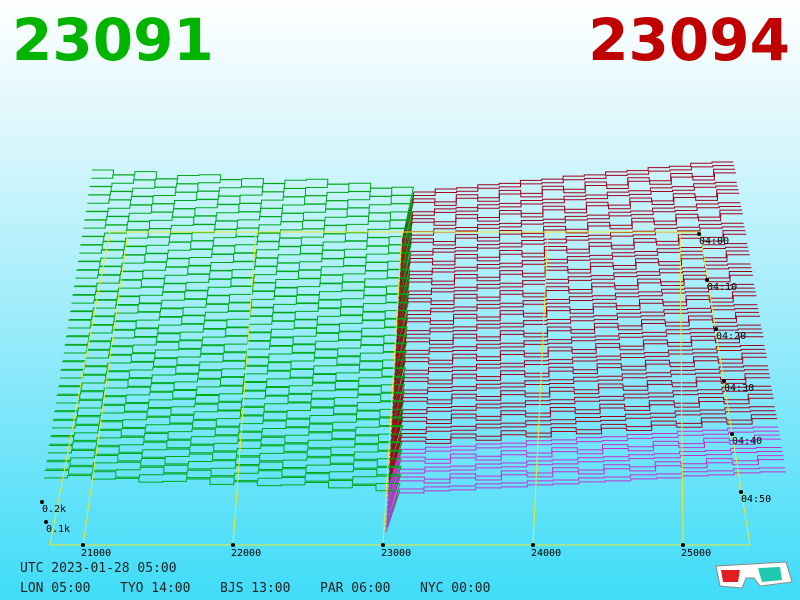  Describe the element at coordinates (546, 553) in the screenshot. I see `x-tick-label: 24000` at that location.